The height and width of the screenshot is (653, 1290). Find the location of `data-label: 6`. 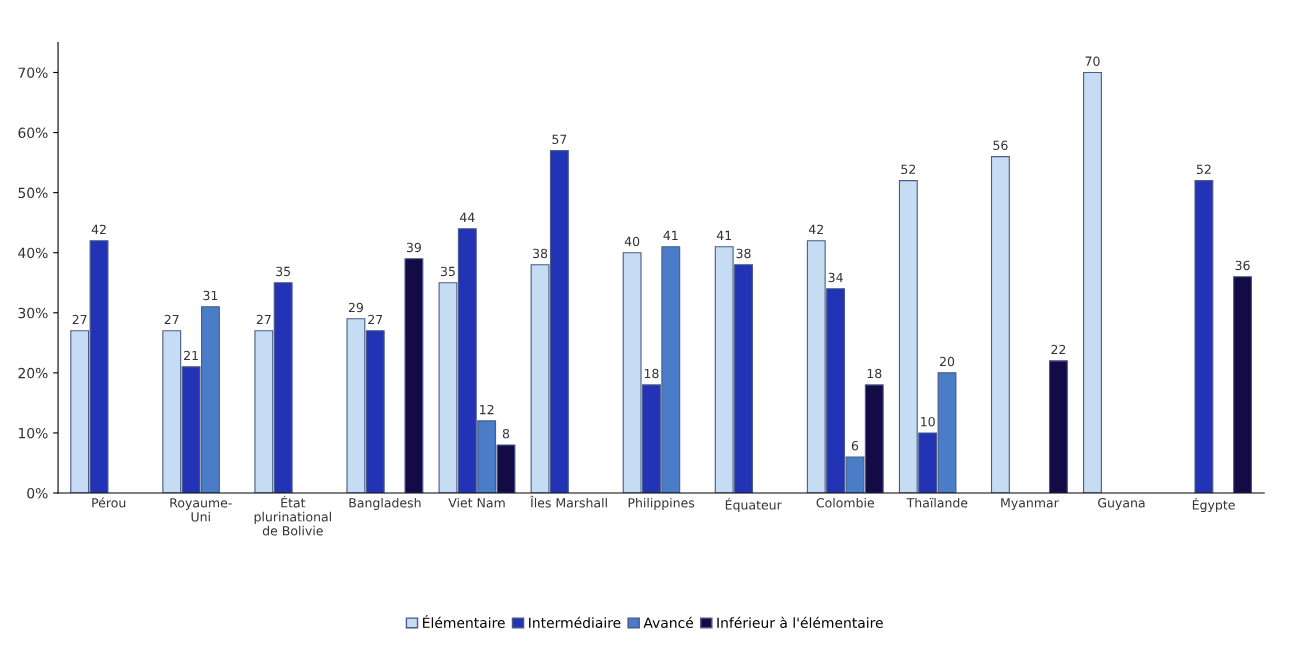

data-label: 6 is located at coordinates (855, 445).